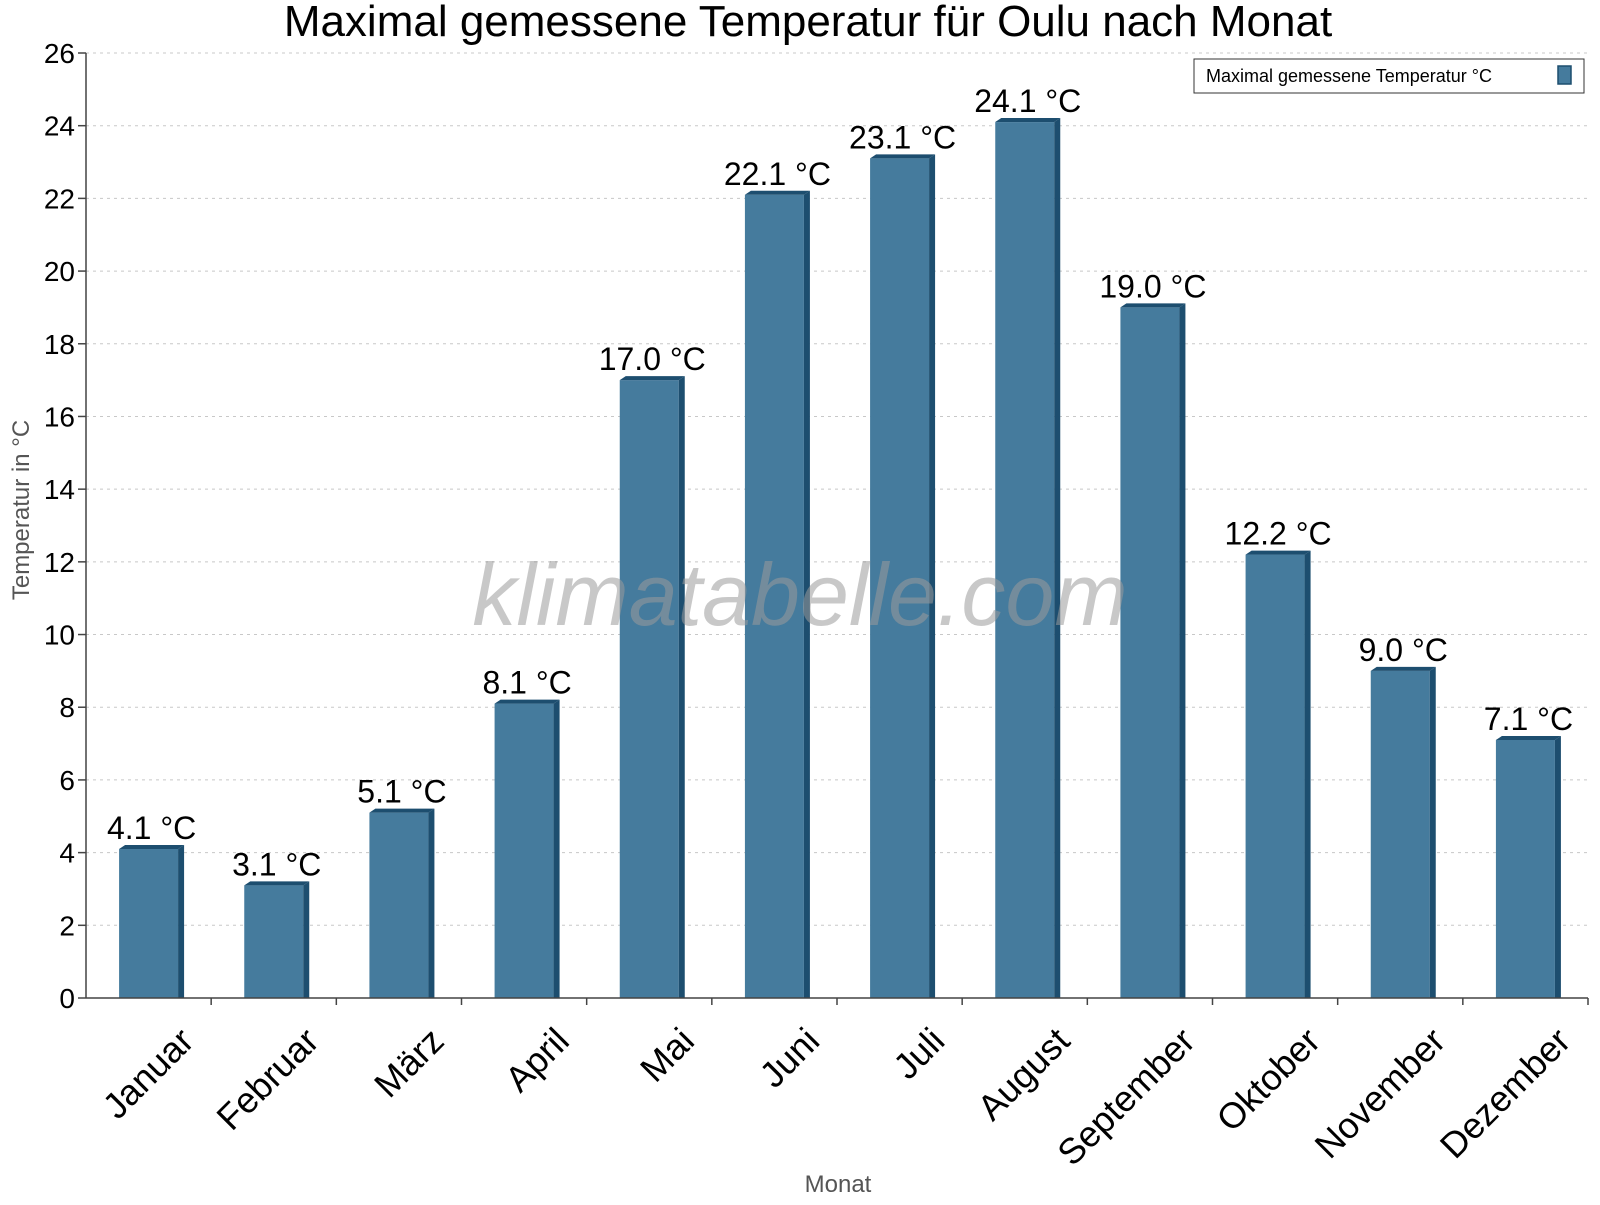 The image size is (1600, 1205). What do you see at coordinates (59, 344) in the screenshot?
I see `y-tick-label-18: 18` at bounding box center [59, 344].